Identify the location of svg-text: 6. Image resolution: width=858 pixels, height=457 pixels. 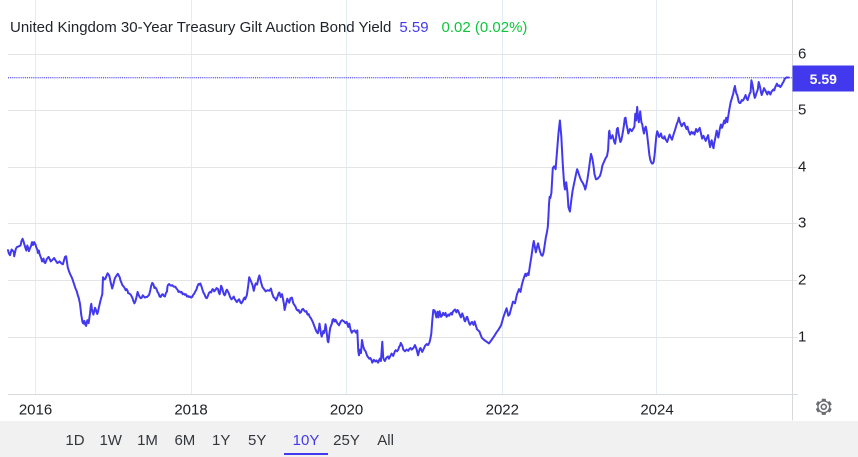
(802, 54).